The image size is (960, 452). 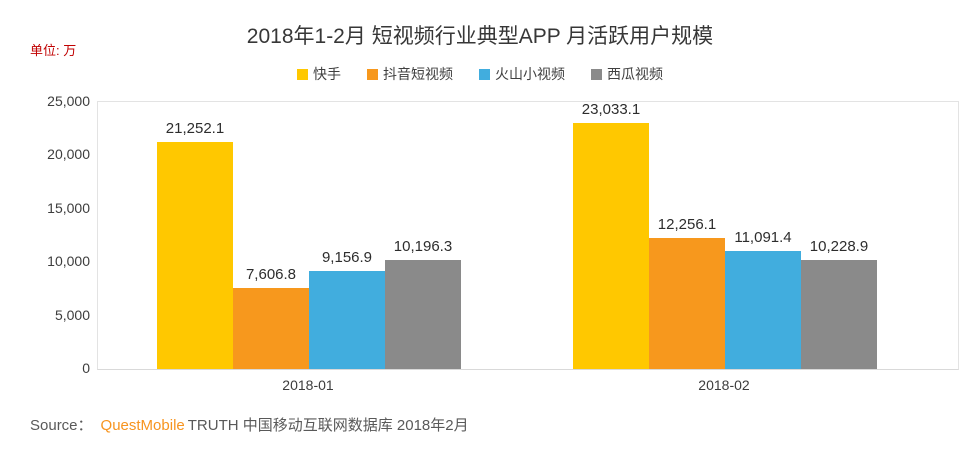 I want to click on legend-item-抖音短视频: 抖音短视频, so click(x=410, y=74).